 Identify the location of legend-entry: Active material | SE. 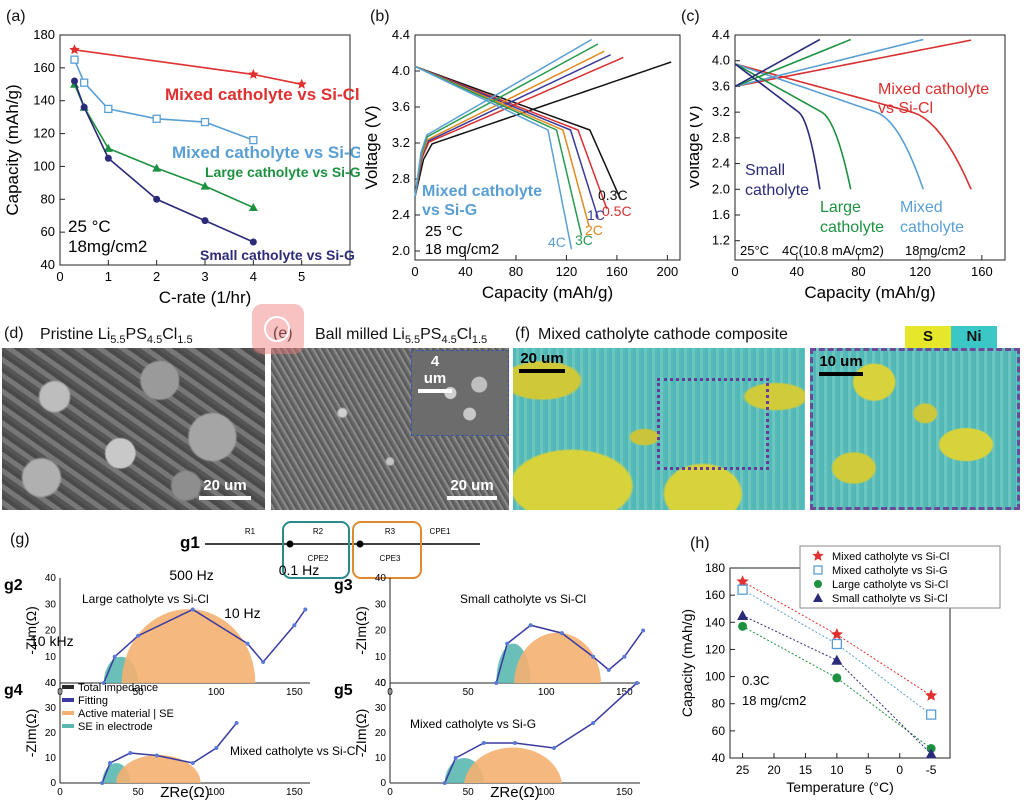
(126, 714).